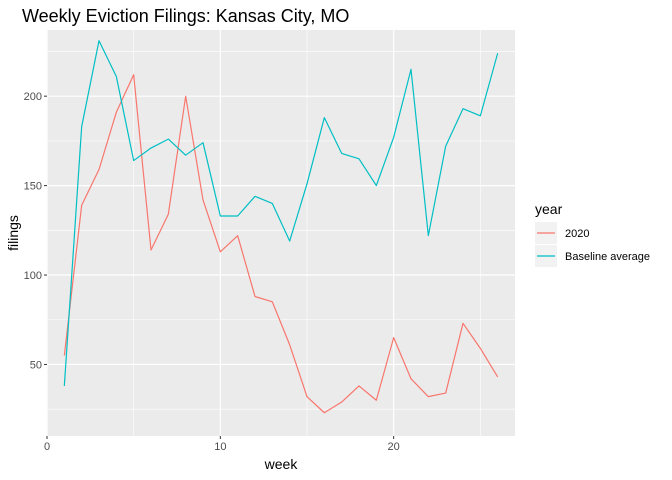 The image size is (672, 480). I want to click on x-axis: 0 10 20, so click(222, 444).